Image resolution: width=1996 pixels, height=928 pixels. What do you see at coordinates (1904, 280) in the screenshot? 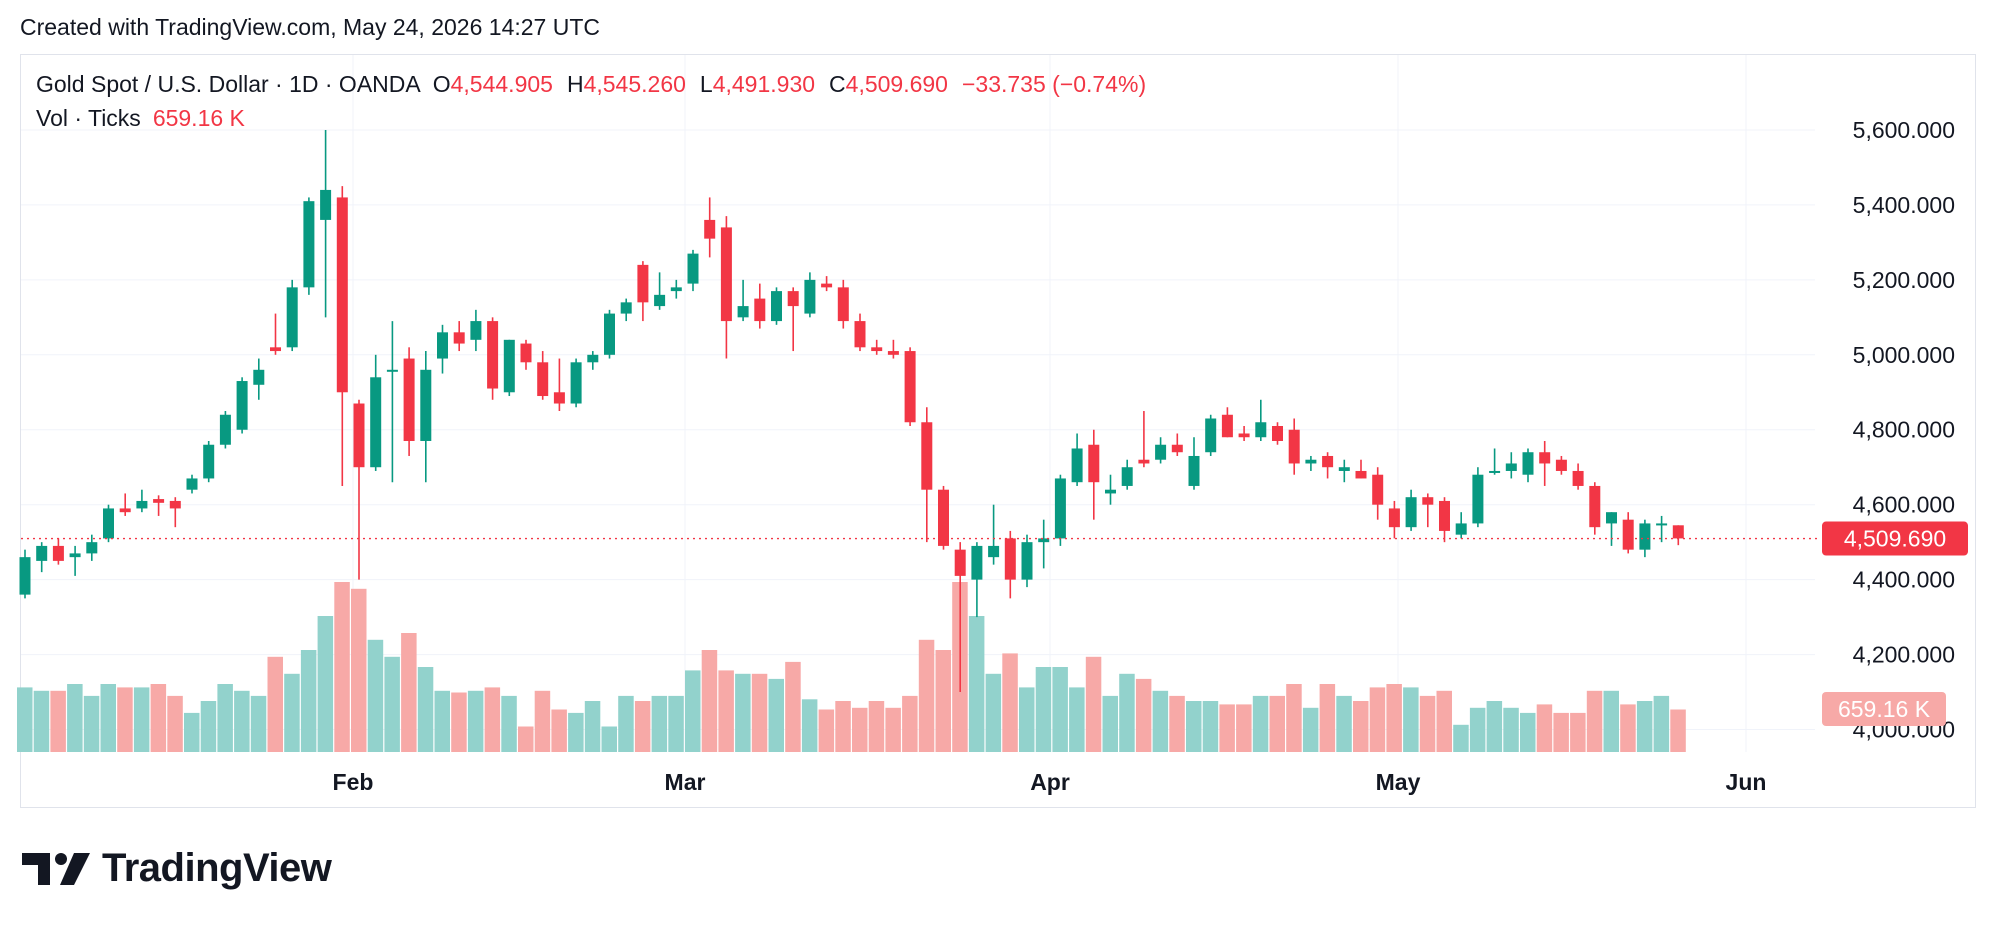
I see `y-tick-label: 5,200.000` at bounding box center [1904, 280].